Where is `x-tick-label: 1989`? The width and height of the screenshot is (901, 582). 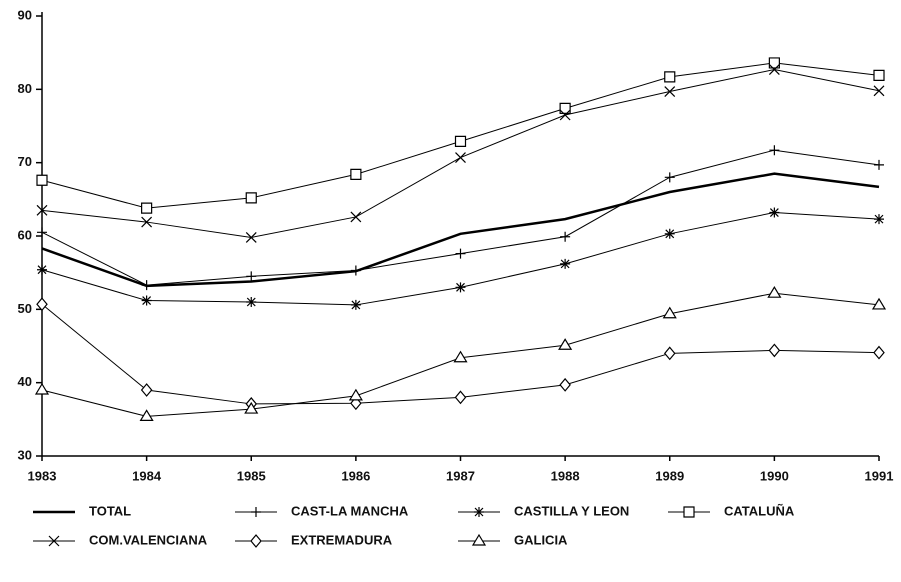 x-tick-label: 1989 is located at coordinates (669, 475).